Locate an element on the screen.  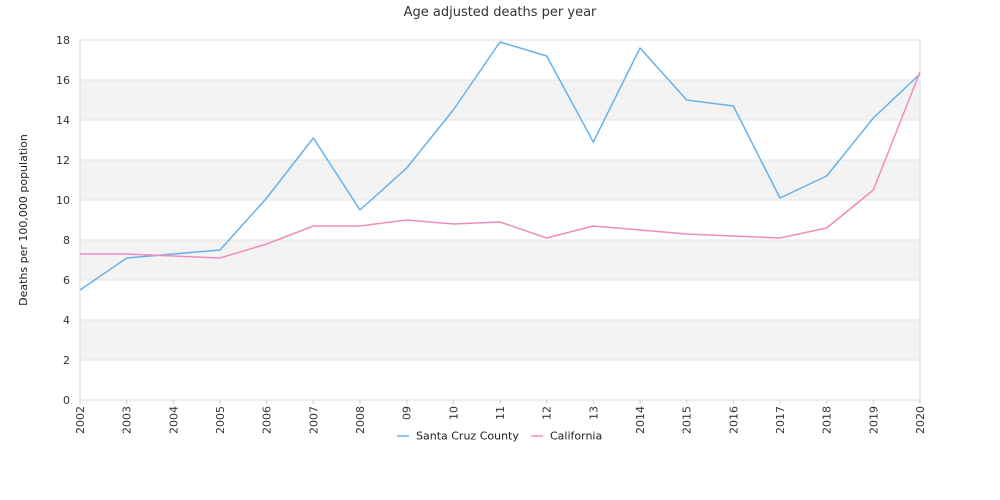
y-tick-label: 2 is located at coordinates (66, 360).